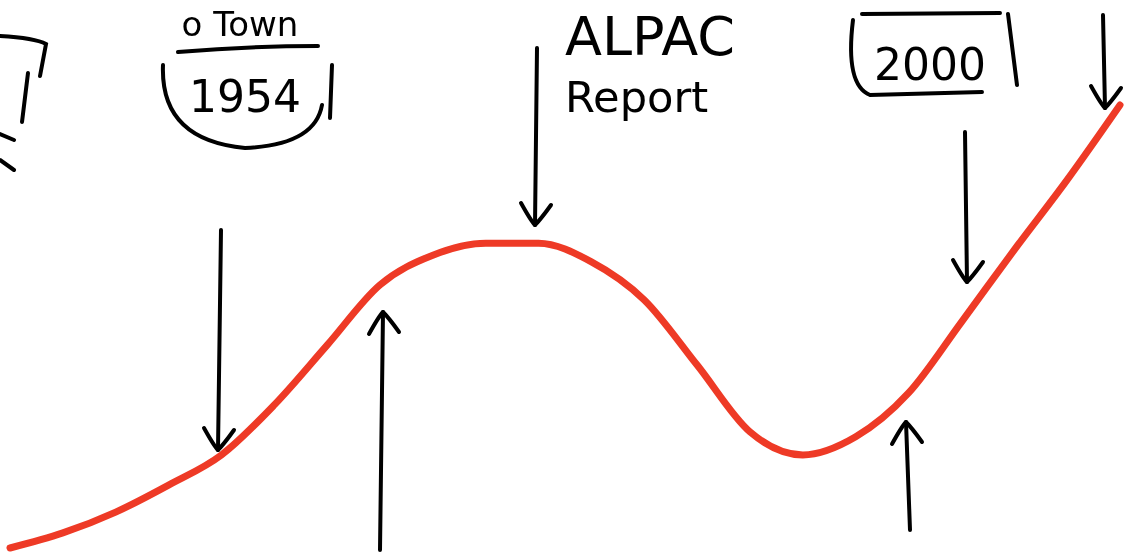 The width and height of the screenshot is (1130, 552). What do you see at coordinates (650, 63) in the screenshot?
I see `annotation: ALPAC Report` at bounding box center [650, 63].